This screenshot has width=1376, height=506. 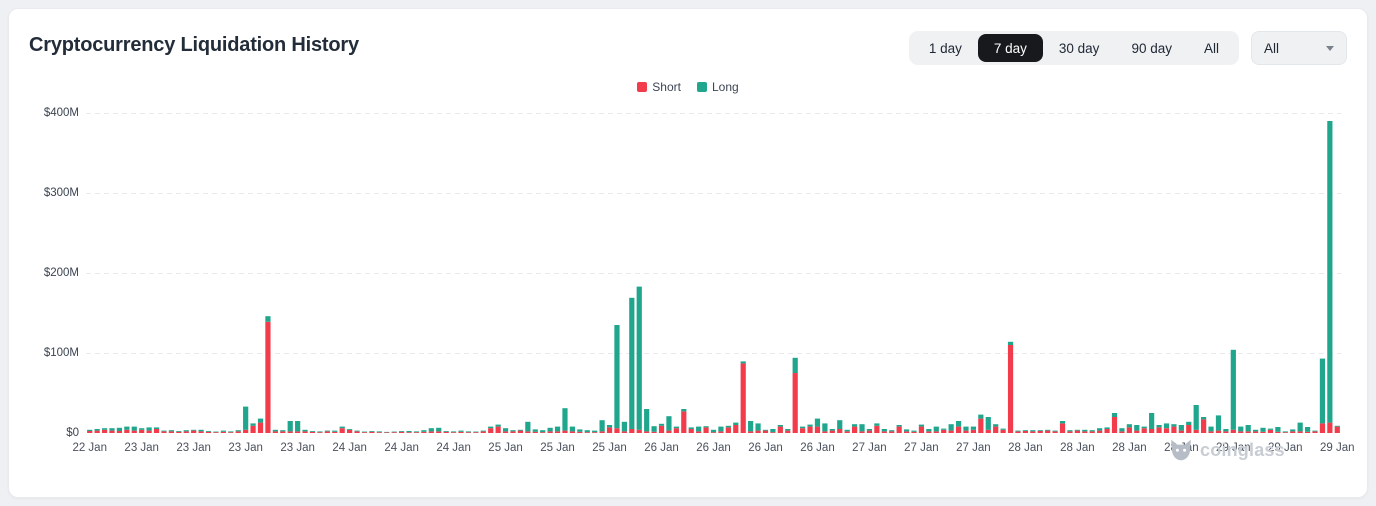 What do you see at coordinates (1299, 48) in the screenshot?
I see `symbol-filter-dropdown: All` at bounding box center [1299, 48].